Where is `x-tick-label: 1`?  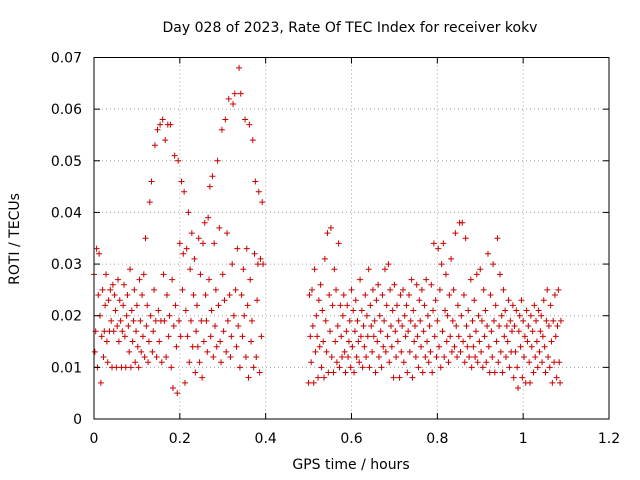
x-tick-label: 1 is located at coordinates (523, 439).